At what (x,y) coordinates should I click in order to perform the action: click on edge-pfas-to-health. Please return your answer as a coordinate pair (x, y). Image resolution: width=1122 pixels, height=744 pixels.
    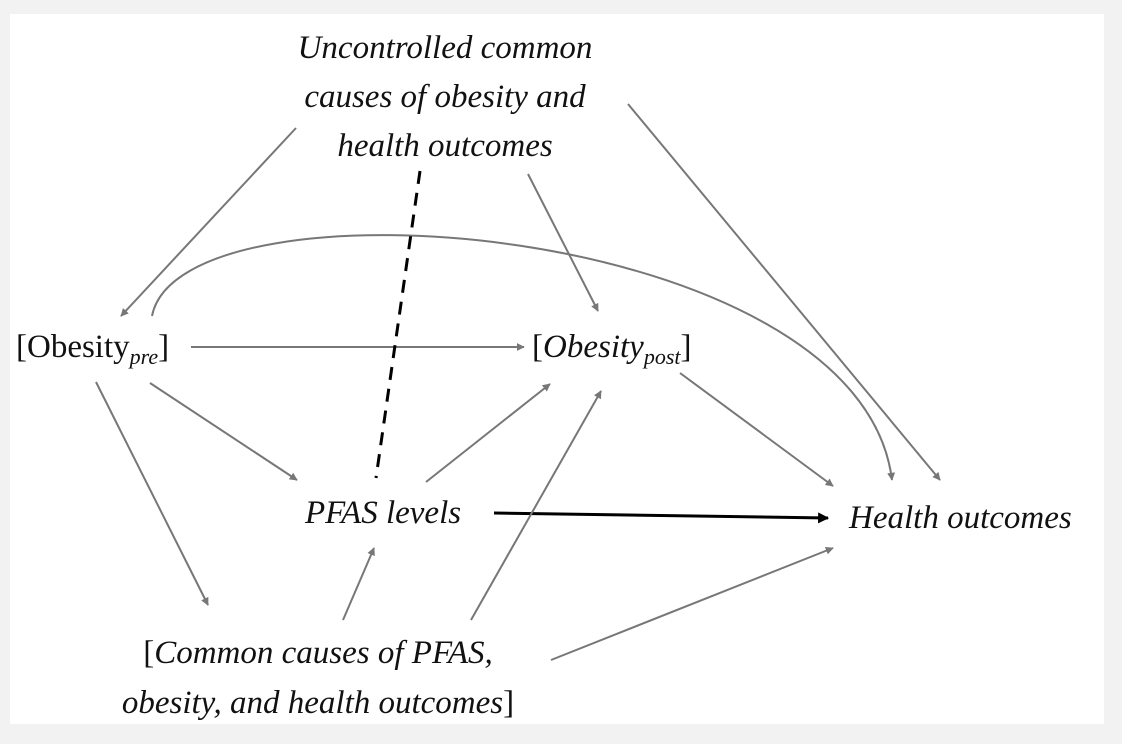
    Looking at the image, I should click on (661, 517).